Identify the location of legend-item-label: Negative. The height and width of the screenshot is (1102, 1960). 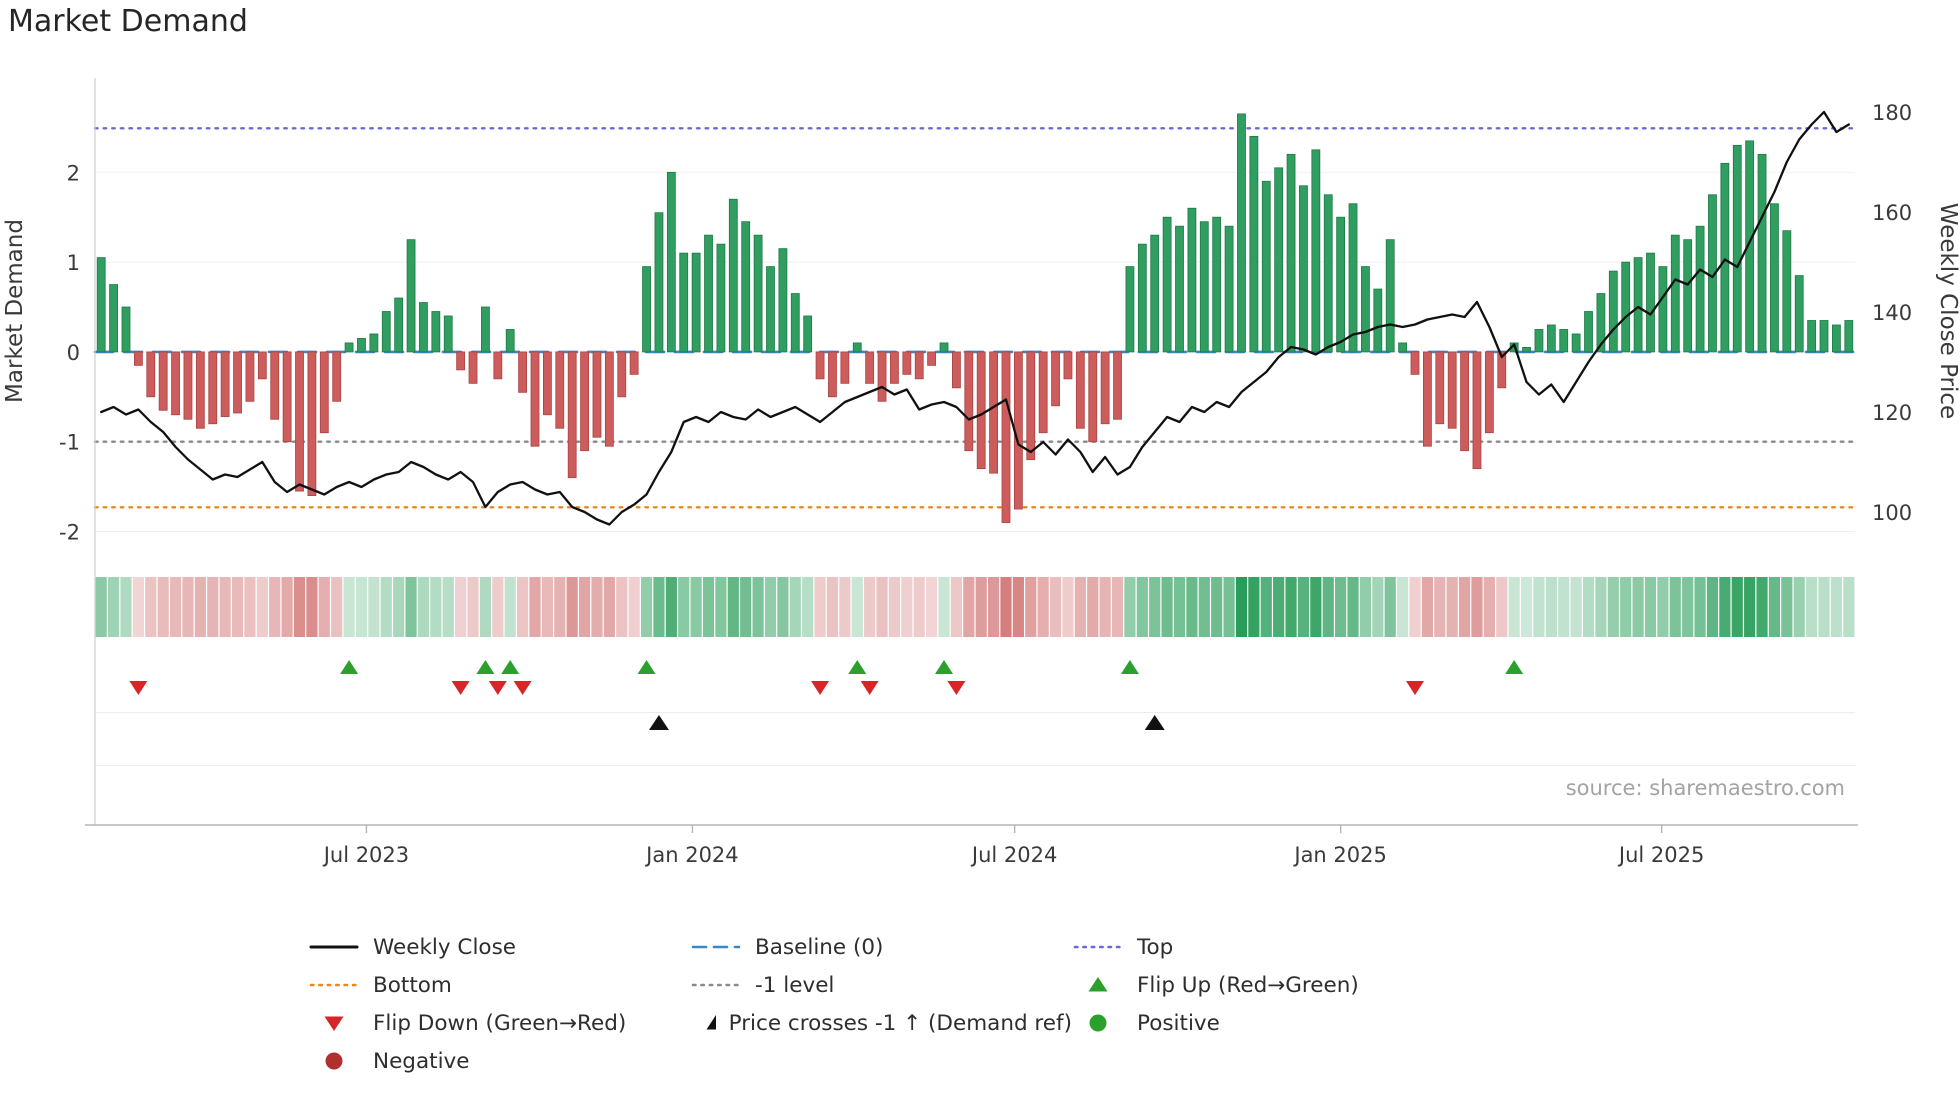
(421, 1061).